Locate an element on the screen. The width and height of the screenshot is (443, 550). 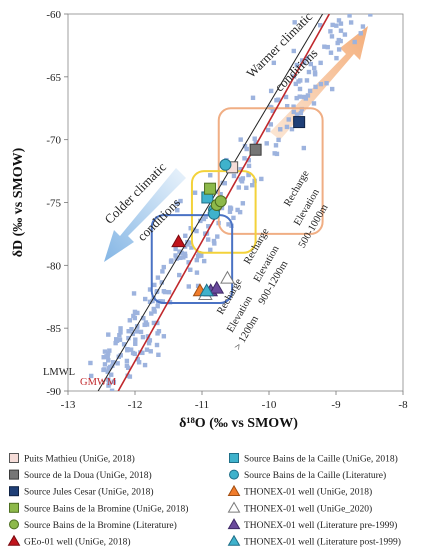
legend-label: GEo-01 well (UniGe, 2018) is located at coordinates (77, 542).